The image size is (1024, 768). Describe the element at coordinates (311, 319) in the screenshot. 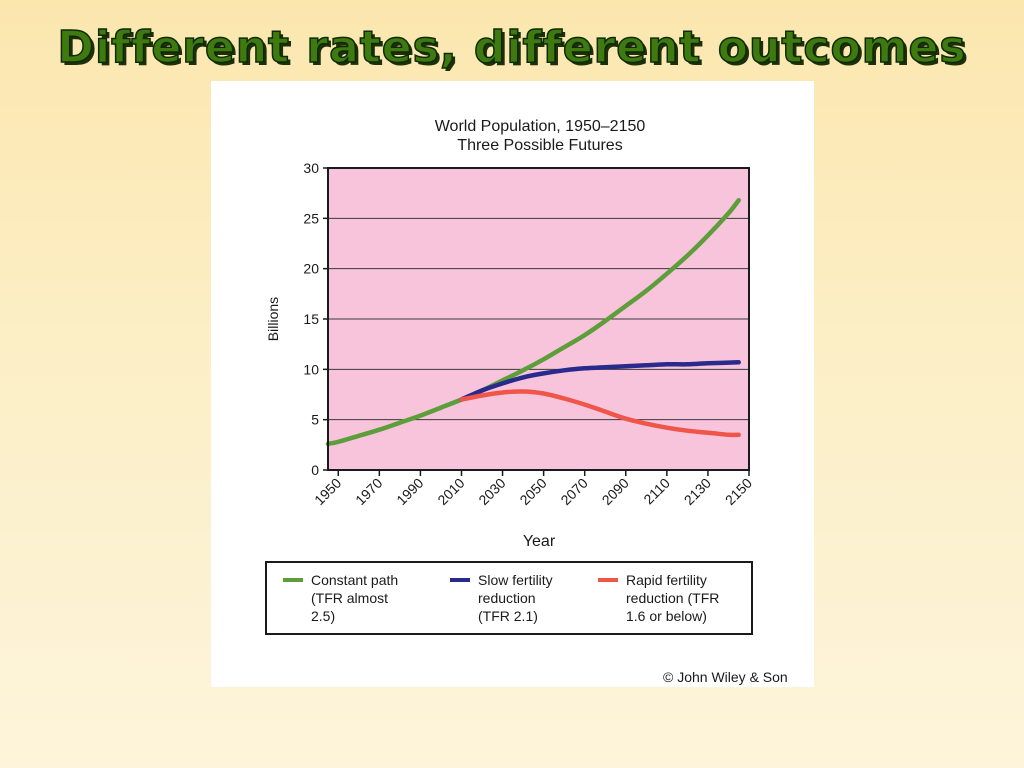

I see `y-tick-label: 15` at that location.